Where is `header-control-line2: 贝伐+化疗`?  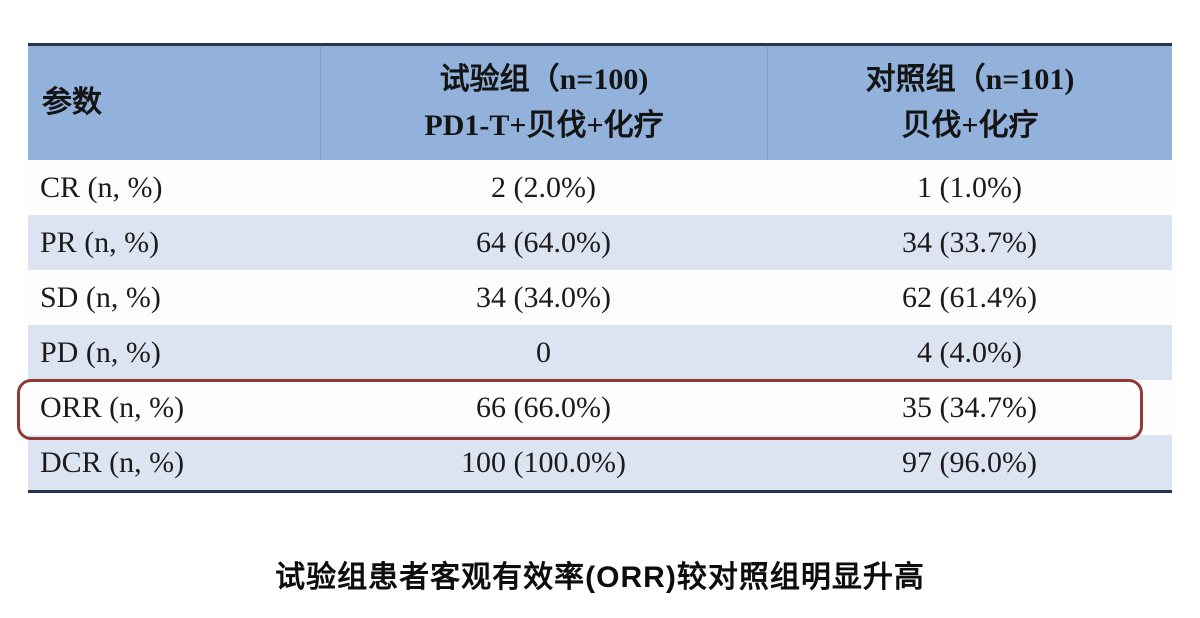 header-control-line2: 贝伐+化疗 is located at coordinates (970, 125).